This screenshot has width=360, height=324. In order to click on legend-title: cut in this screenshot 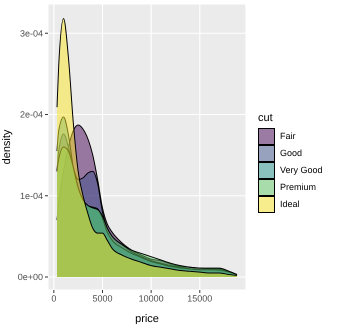, I will do `click(266, 118)`.